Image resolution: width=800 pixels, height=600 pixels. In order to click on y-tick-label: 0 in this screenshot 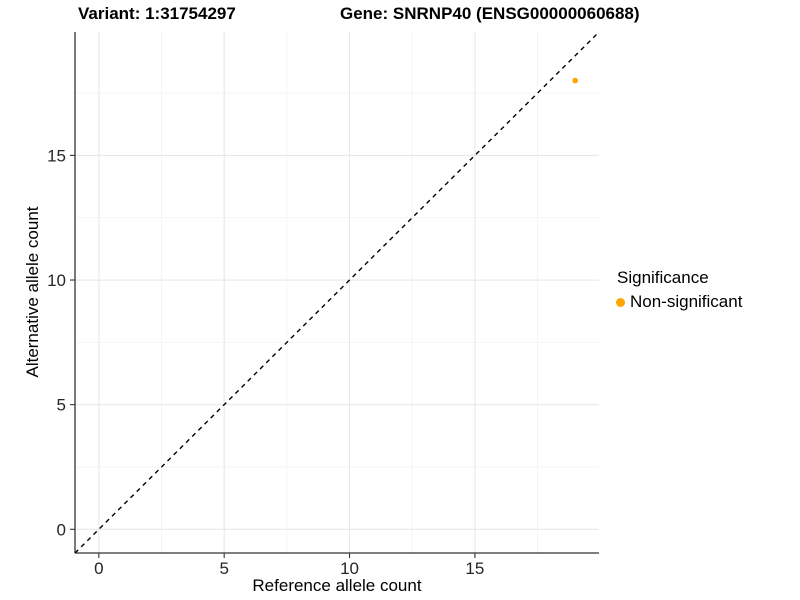, I will do `click(61, 529)`.